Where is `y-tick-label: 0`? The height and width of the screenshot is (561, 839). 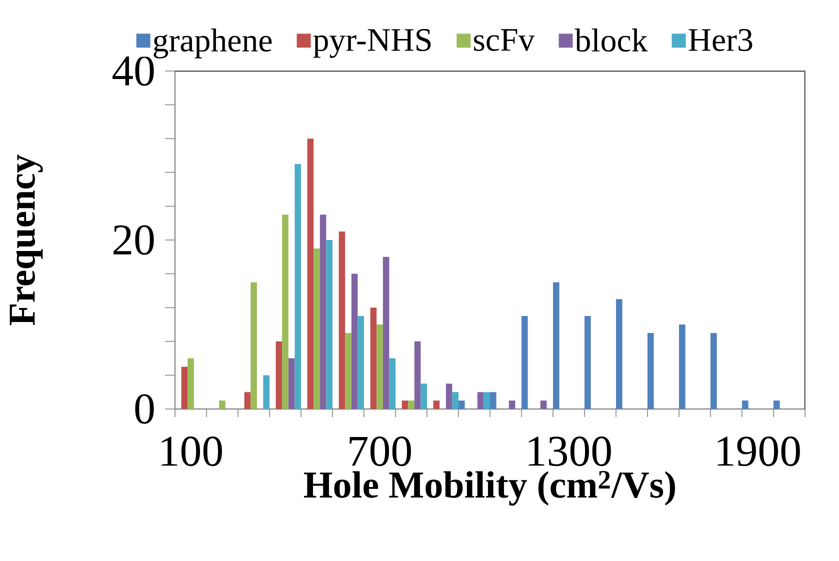 y-tick-label: 0 is located at coordinates (144, 409).